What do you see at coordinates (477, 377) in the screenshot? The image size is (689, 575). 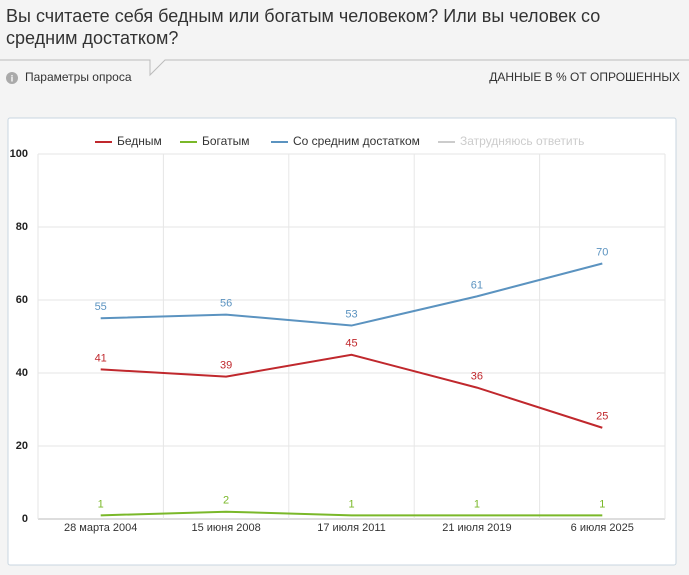 I see `data-label: 36` at bounding box center [477, 377].